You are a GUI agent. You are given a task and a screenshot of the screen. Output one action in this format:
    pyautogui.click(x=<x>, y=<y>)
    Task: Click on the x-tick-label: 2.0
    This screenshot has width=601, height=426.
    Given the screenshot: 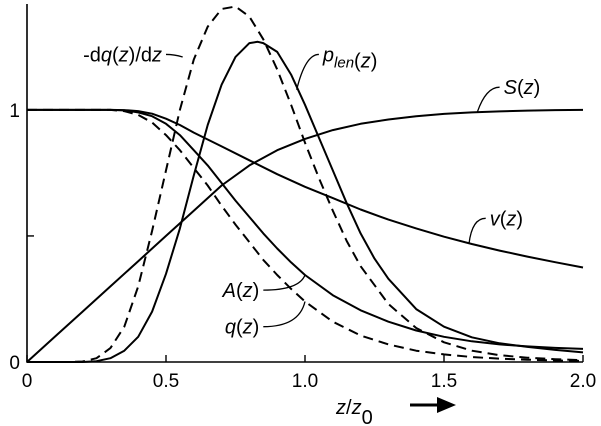 What is the action you would take?
    pyautogui.click(x=583, y=381)
    